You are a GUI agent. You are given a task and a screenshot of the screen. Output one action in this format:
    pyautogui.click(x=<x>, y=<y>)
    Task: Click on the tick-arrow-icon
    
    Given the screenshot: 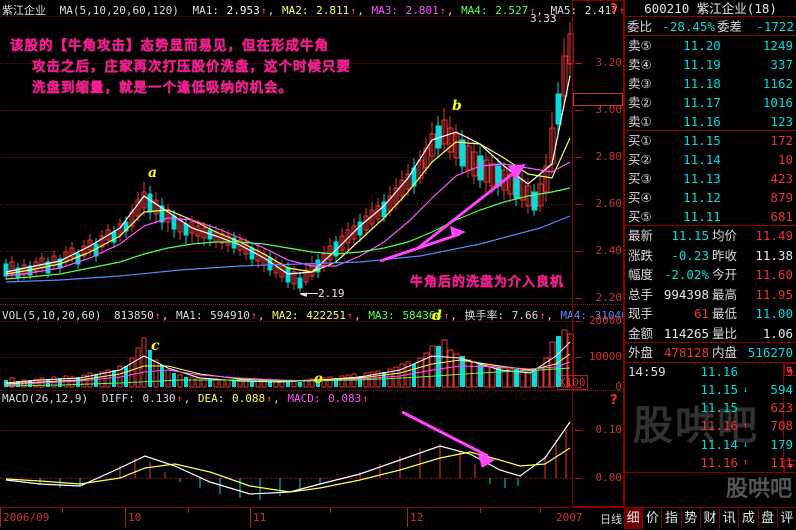 What is the action you would take?
    pyautogui.click(x=745, y=408)
    